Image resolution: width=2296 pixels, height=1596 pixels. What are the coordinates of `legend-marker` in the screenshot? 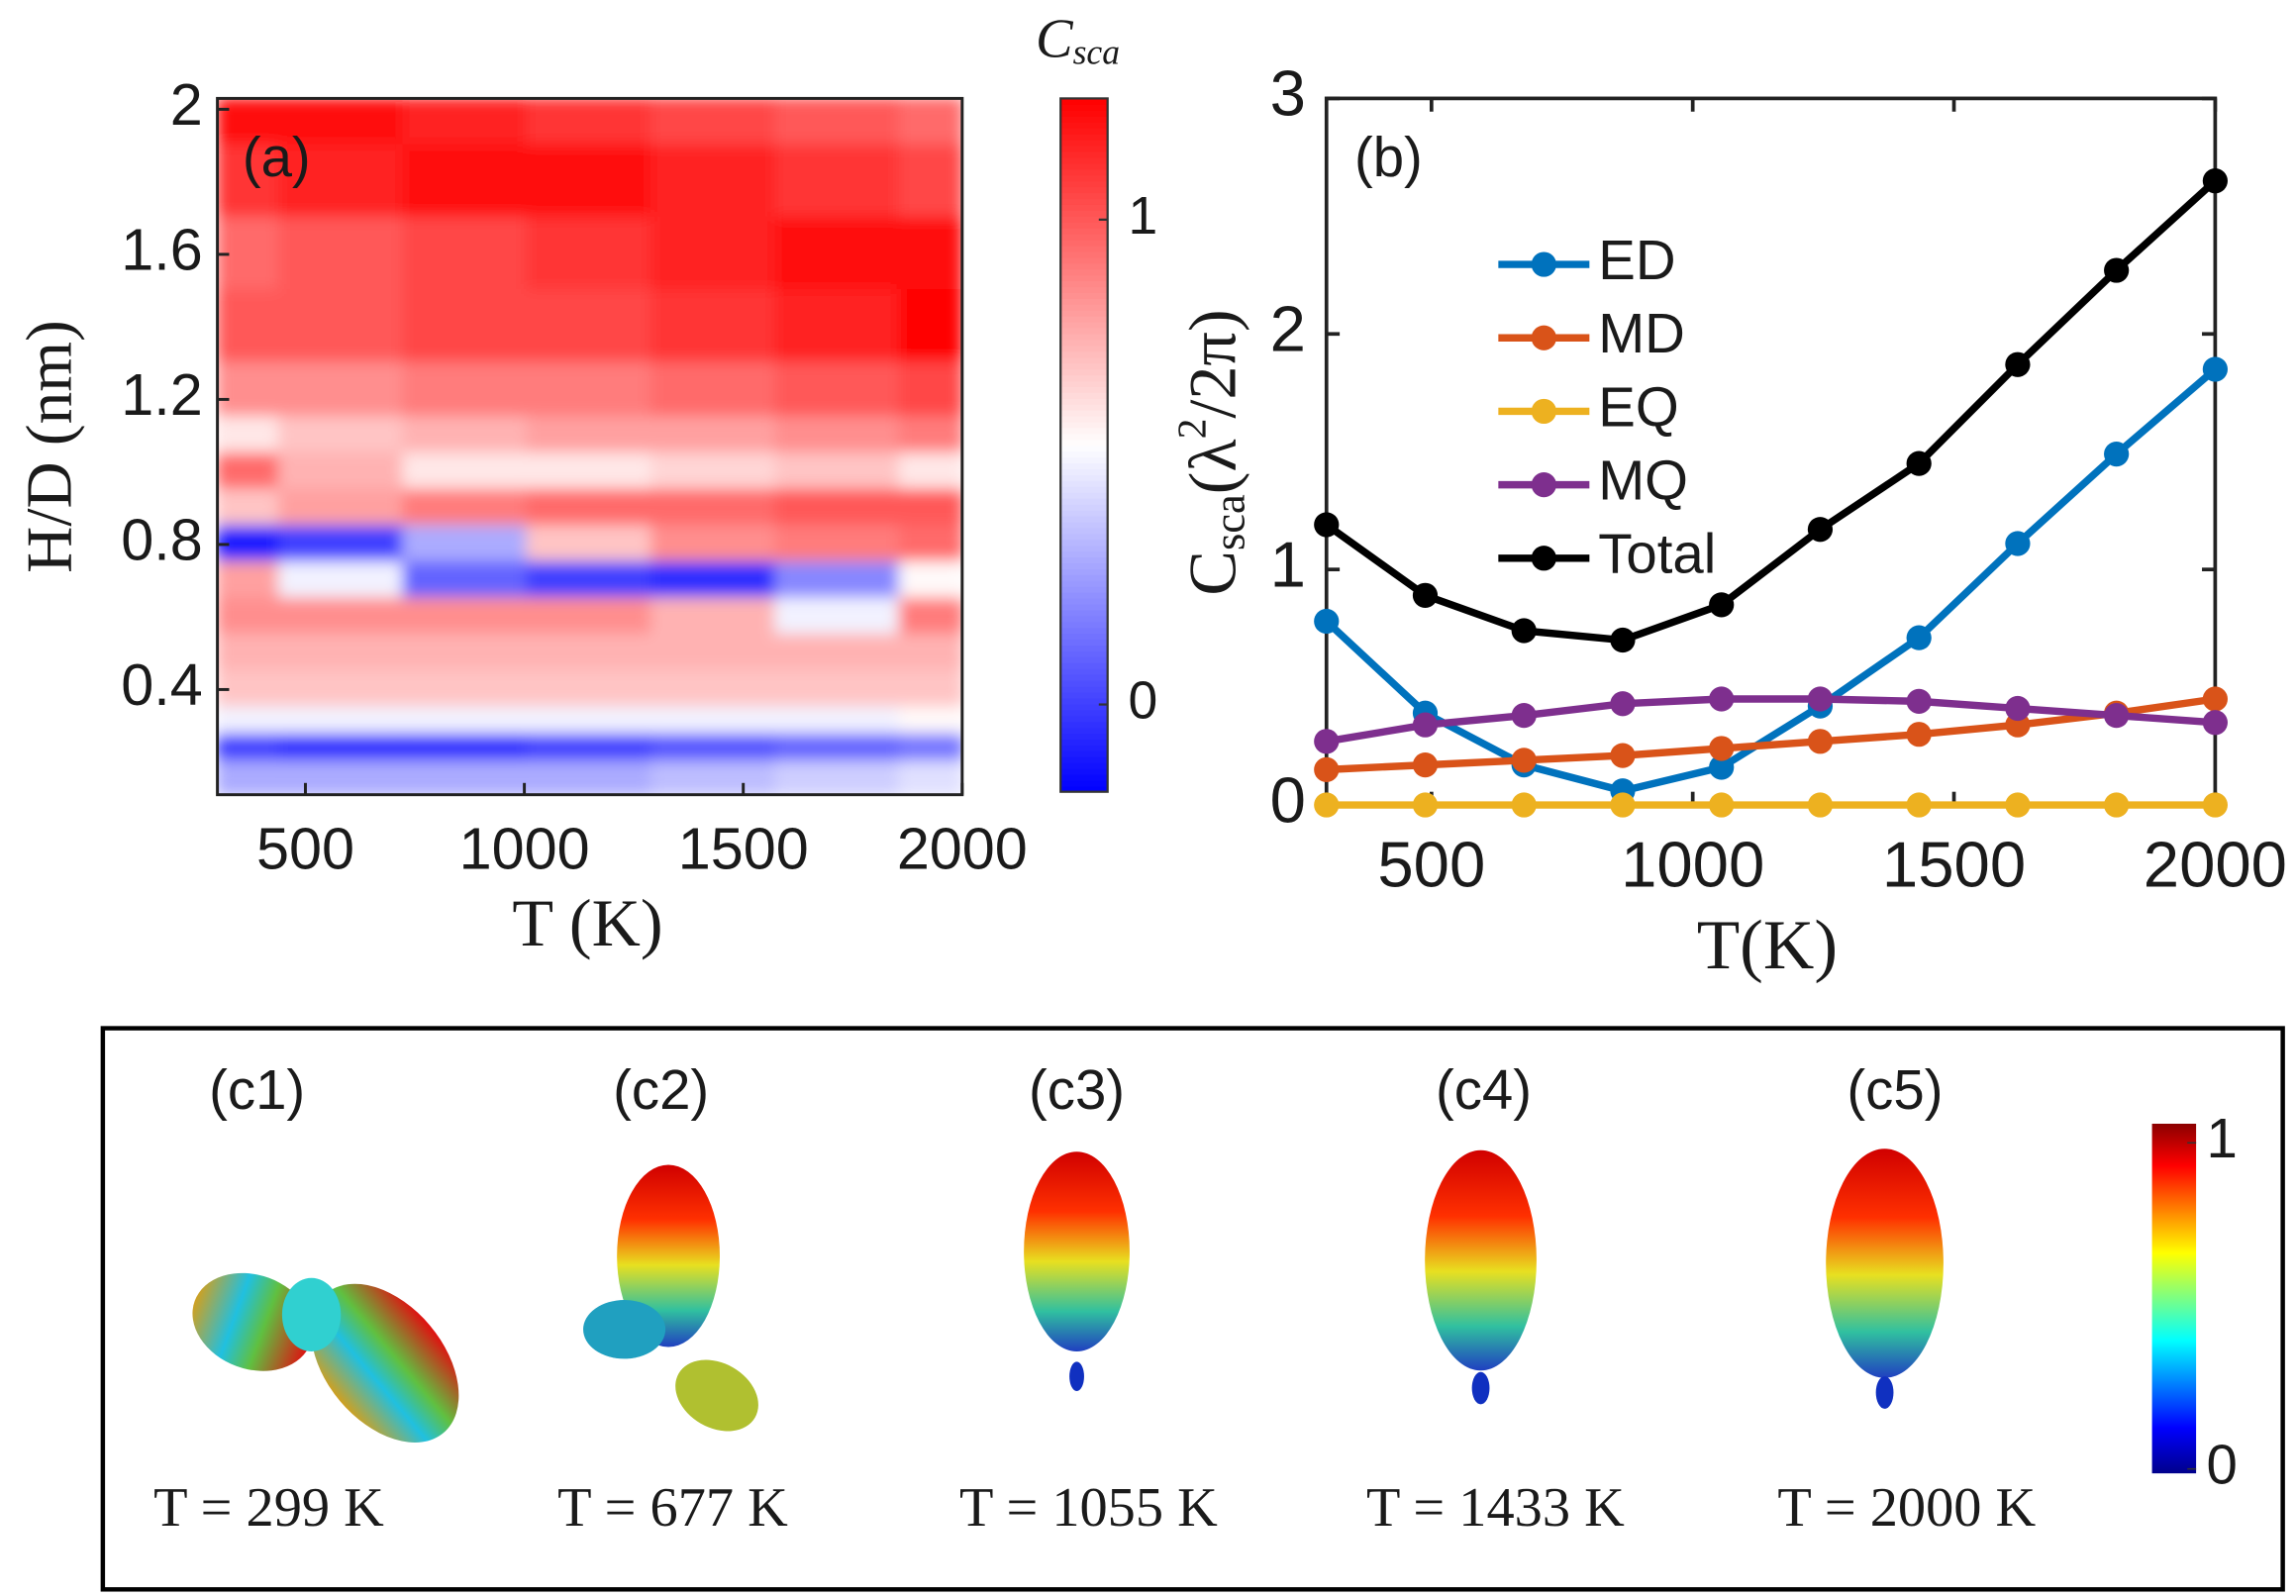 It's located at (1543, 264).